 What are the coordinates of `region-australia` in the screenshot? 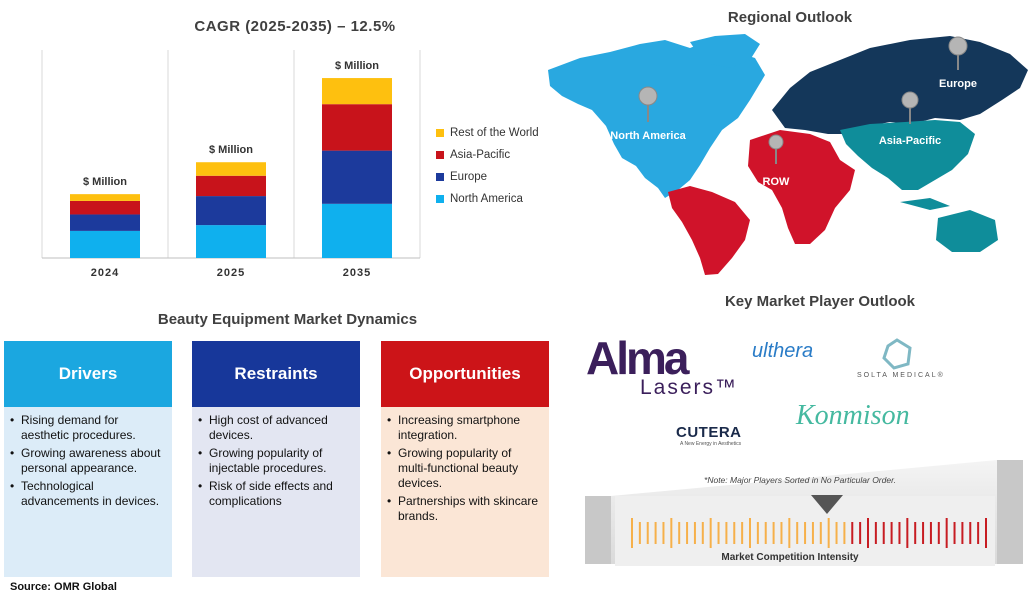 It's located at (967, 231).